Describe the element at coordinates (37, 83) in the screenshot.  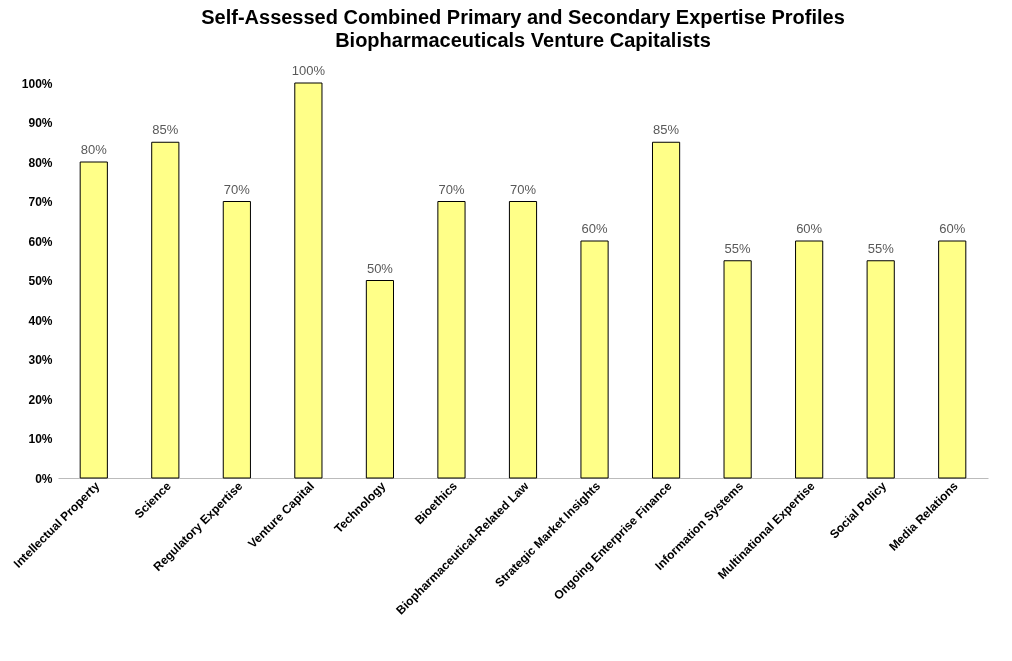
I see `y-tick-label: 100%` at that location.